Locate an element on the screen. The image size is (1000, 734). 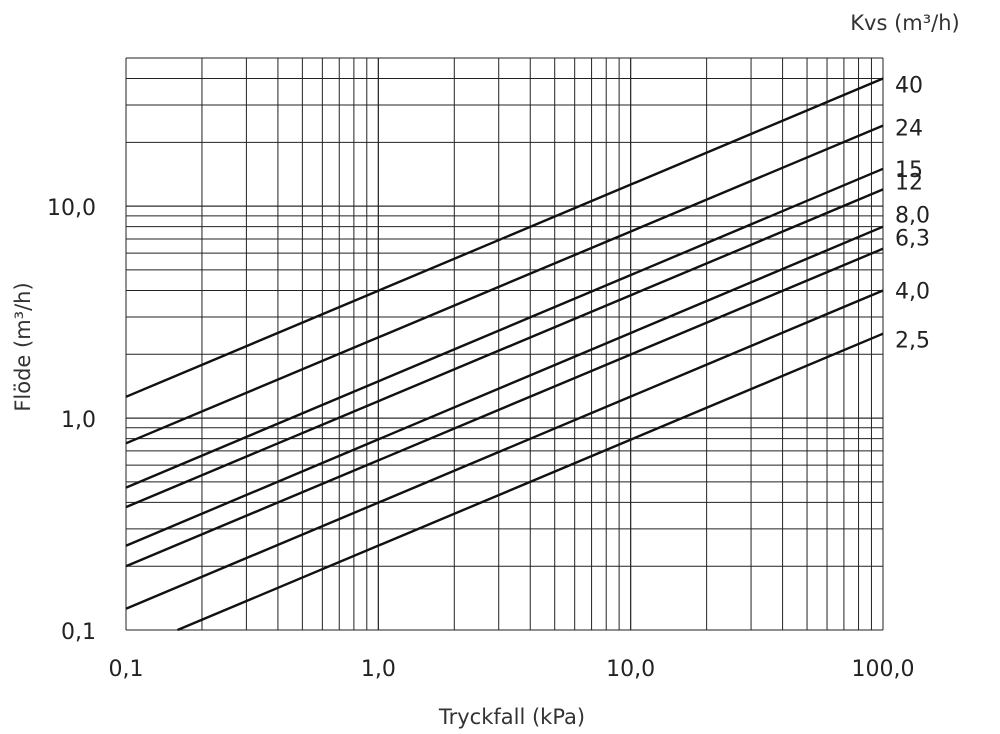
y-tick-label: 10,0 is located at coordinates (71, 208).